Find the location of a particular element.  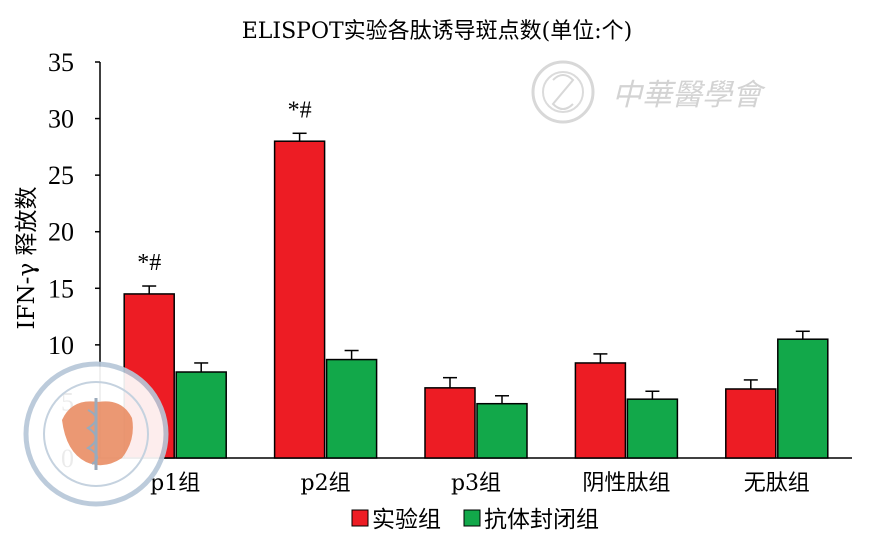

category-label: p1组 is located at coordinates (175, 483).